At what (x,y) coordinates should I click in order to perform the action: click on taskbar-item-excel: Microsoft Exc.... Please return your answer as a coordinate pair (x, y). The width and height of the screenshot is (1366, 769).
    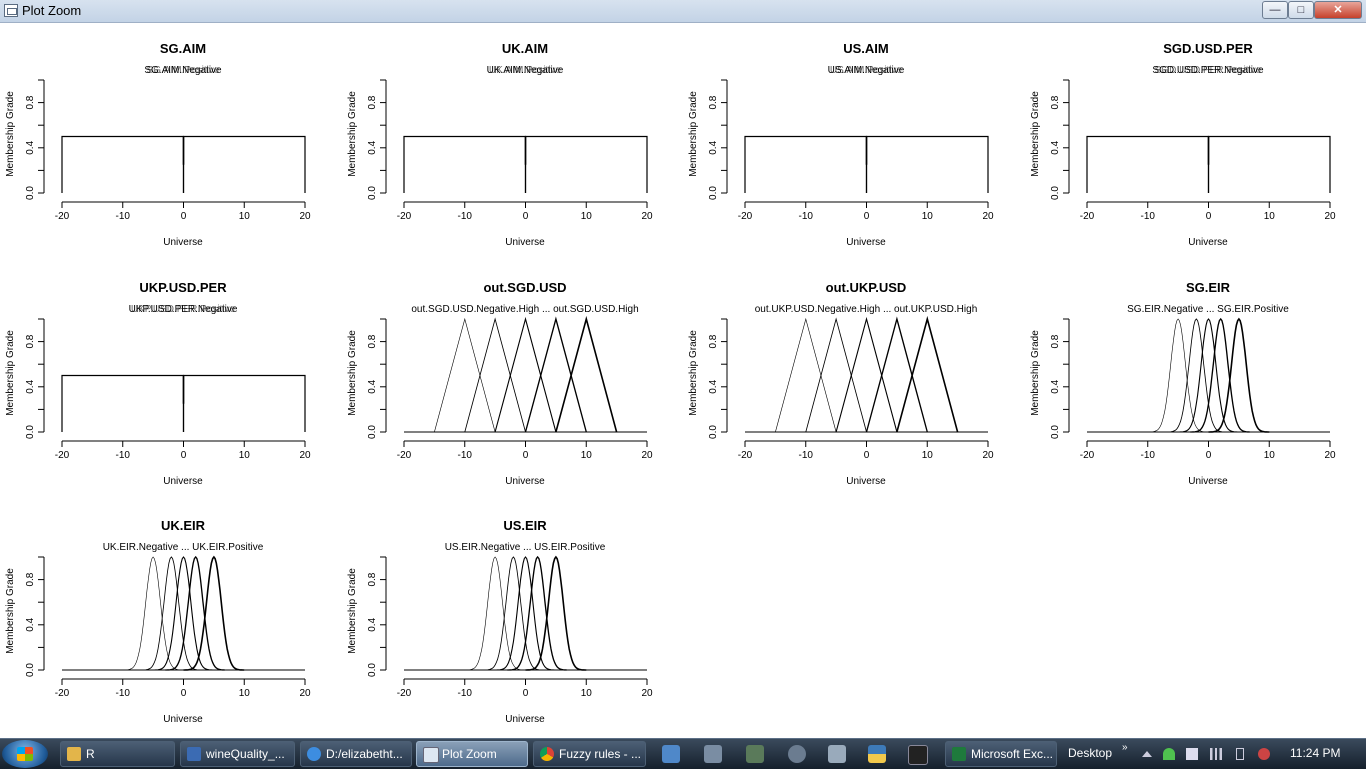
    Looking at the image, I should click on (1001, 754).